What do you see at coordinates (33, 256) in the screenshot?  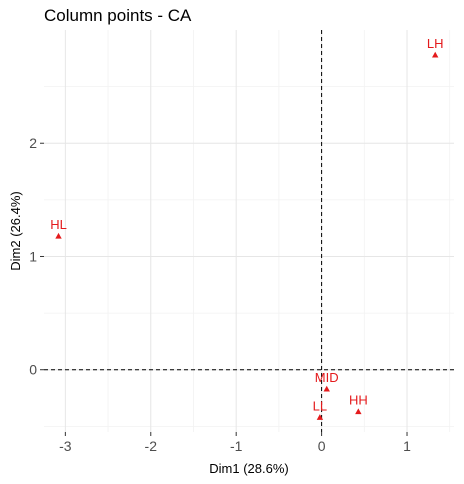 I see `y-tick-label: 1` at bounding box center [33, 256].